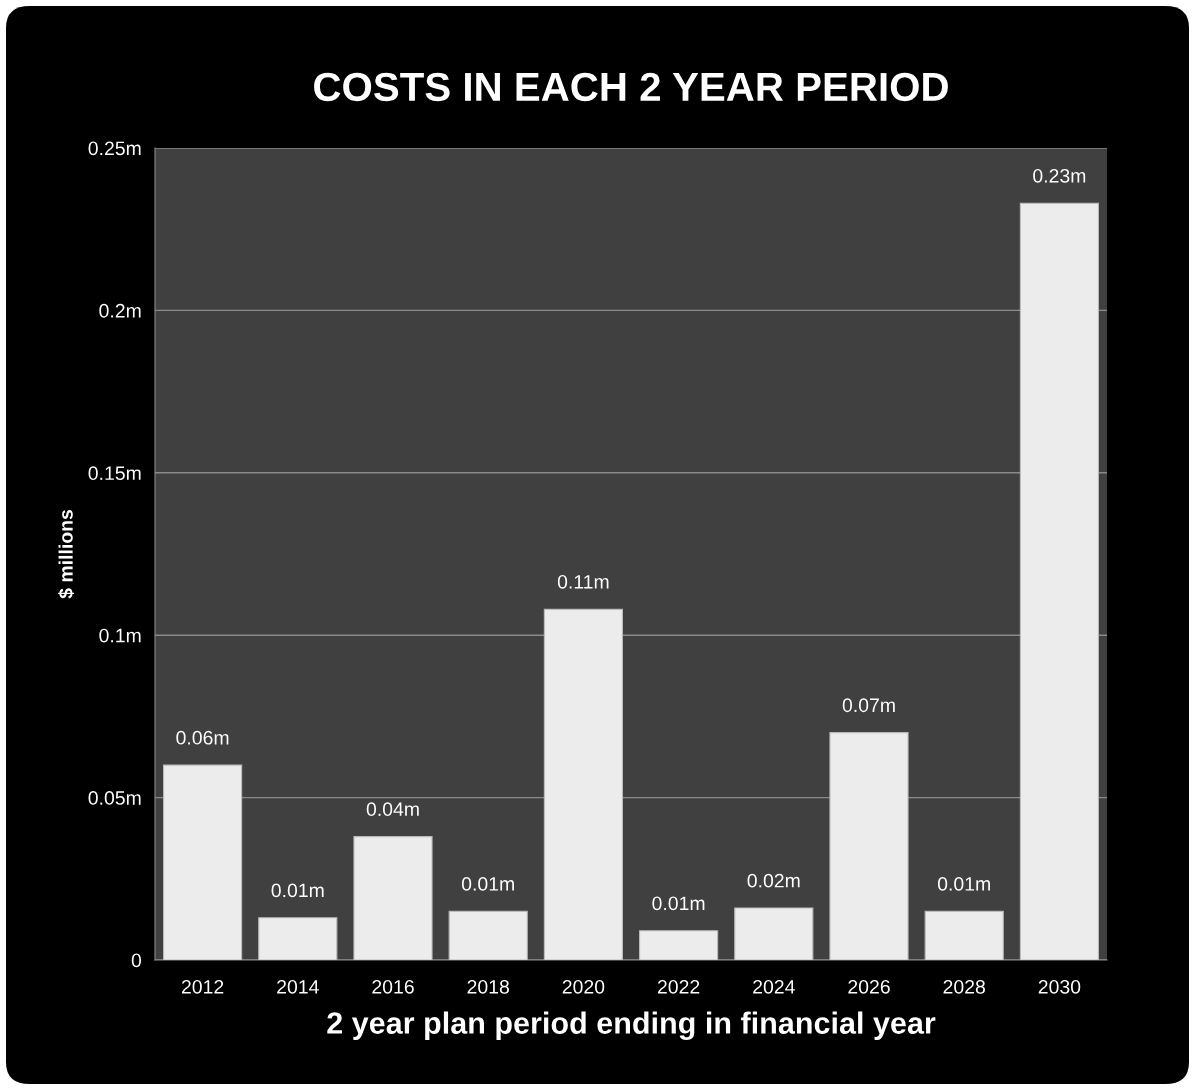 This screenshot has height=1090, width=1195. What do you see at coordinates (114, 798) in the screenshot?
I see `y-tick-label: 0.05m` at bounding box center [114, 798].